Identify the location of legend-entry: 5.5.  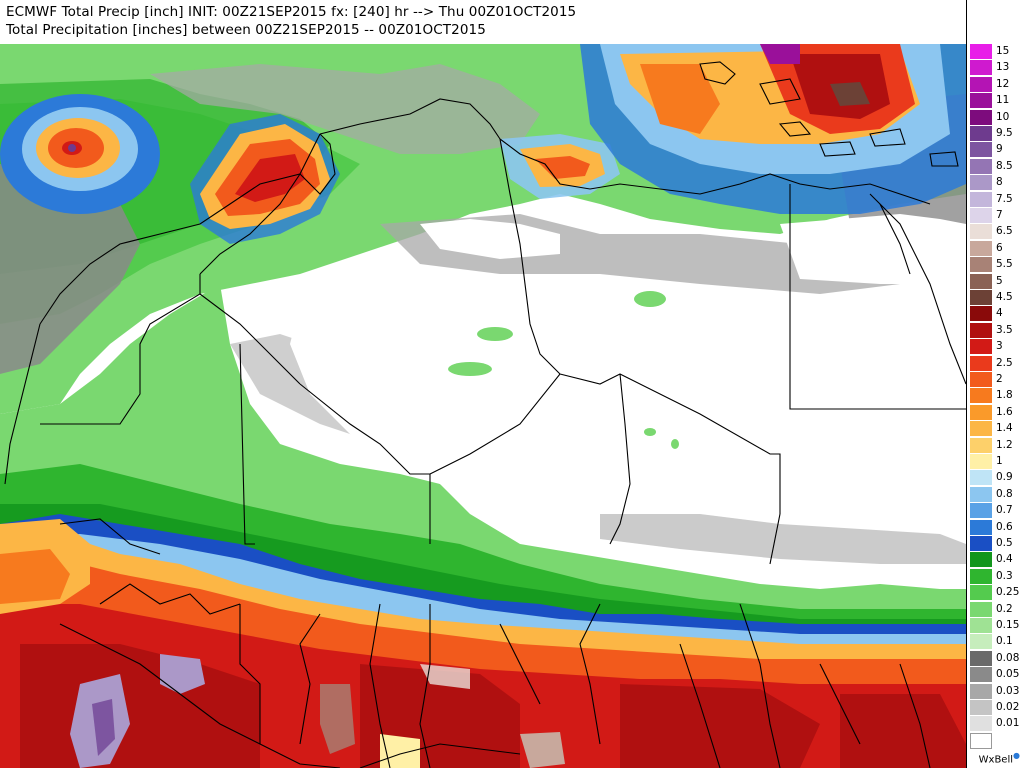
(996, 265).